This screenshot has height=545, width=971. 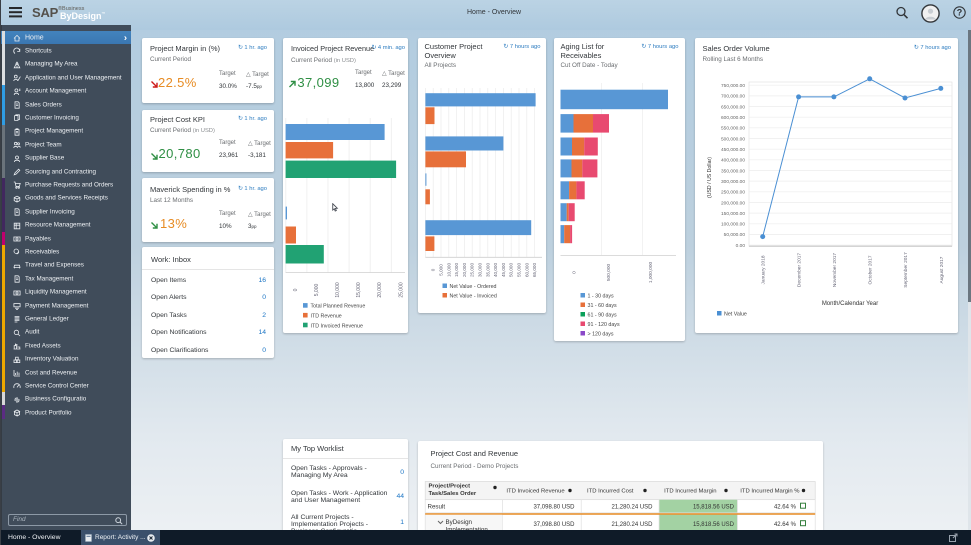 What do you see at coordinates (732, 182) in the screenshot?
I see `svg-text: 300,000.00` at bounding box center [732, 182].